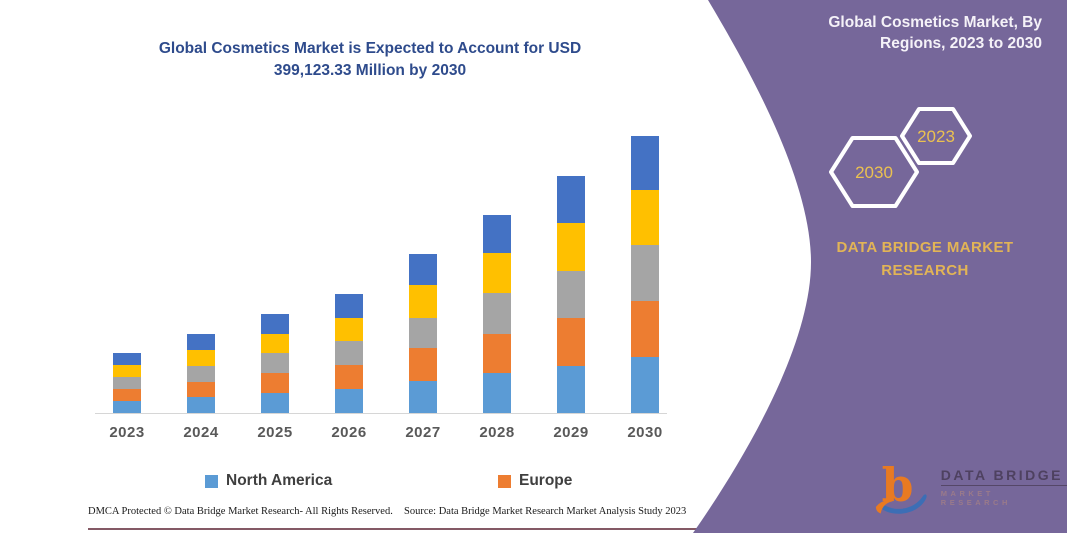 The height and width of the screenshot is (533, 1067). Describe the element at coordinates (898, 485) in the screenshot. I see `logo-b-glyph: b` at that location.